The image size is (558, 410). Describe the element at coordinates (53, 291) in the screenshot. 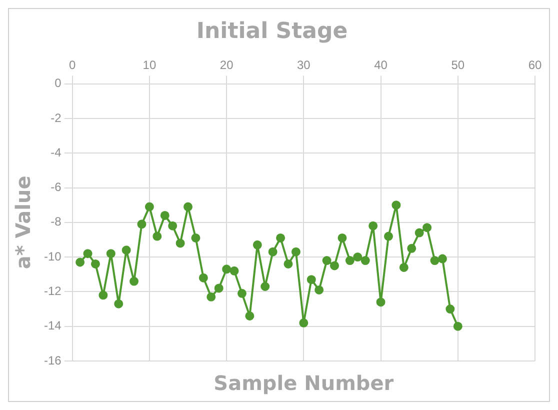

I see `y-tick-label: -12` at that location.